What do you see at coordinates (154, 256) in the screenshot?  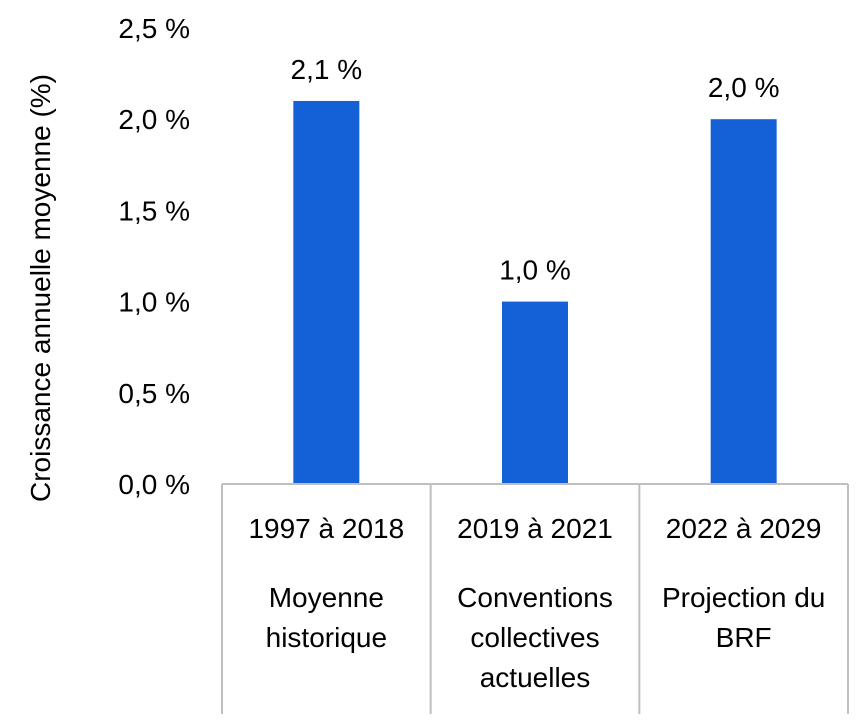 I see `y-tick-labels: 0,0 % 0,5 % 1,0 % 1,5 % 2,0 % 2,5 %` at bounding box center [154, 256].